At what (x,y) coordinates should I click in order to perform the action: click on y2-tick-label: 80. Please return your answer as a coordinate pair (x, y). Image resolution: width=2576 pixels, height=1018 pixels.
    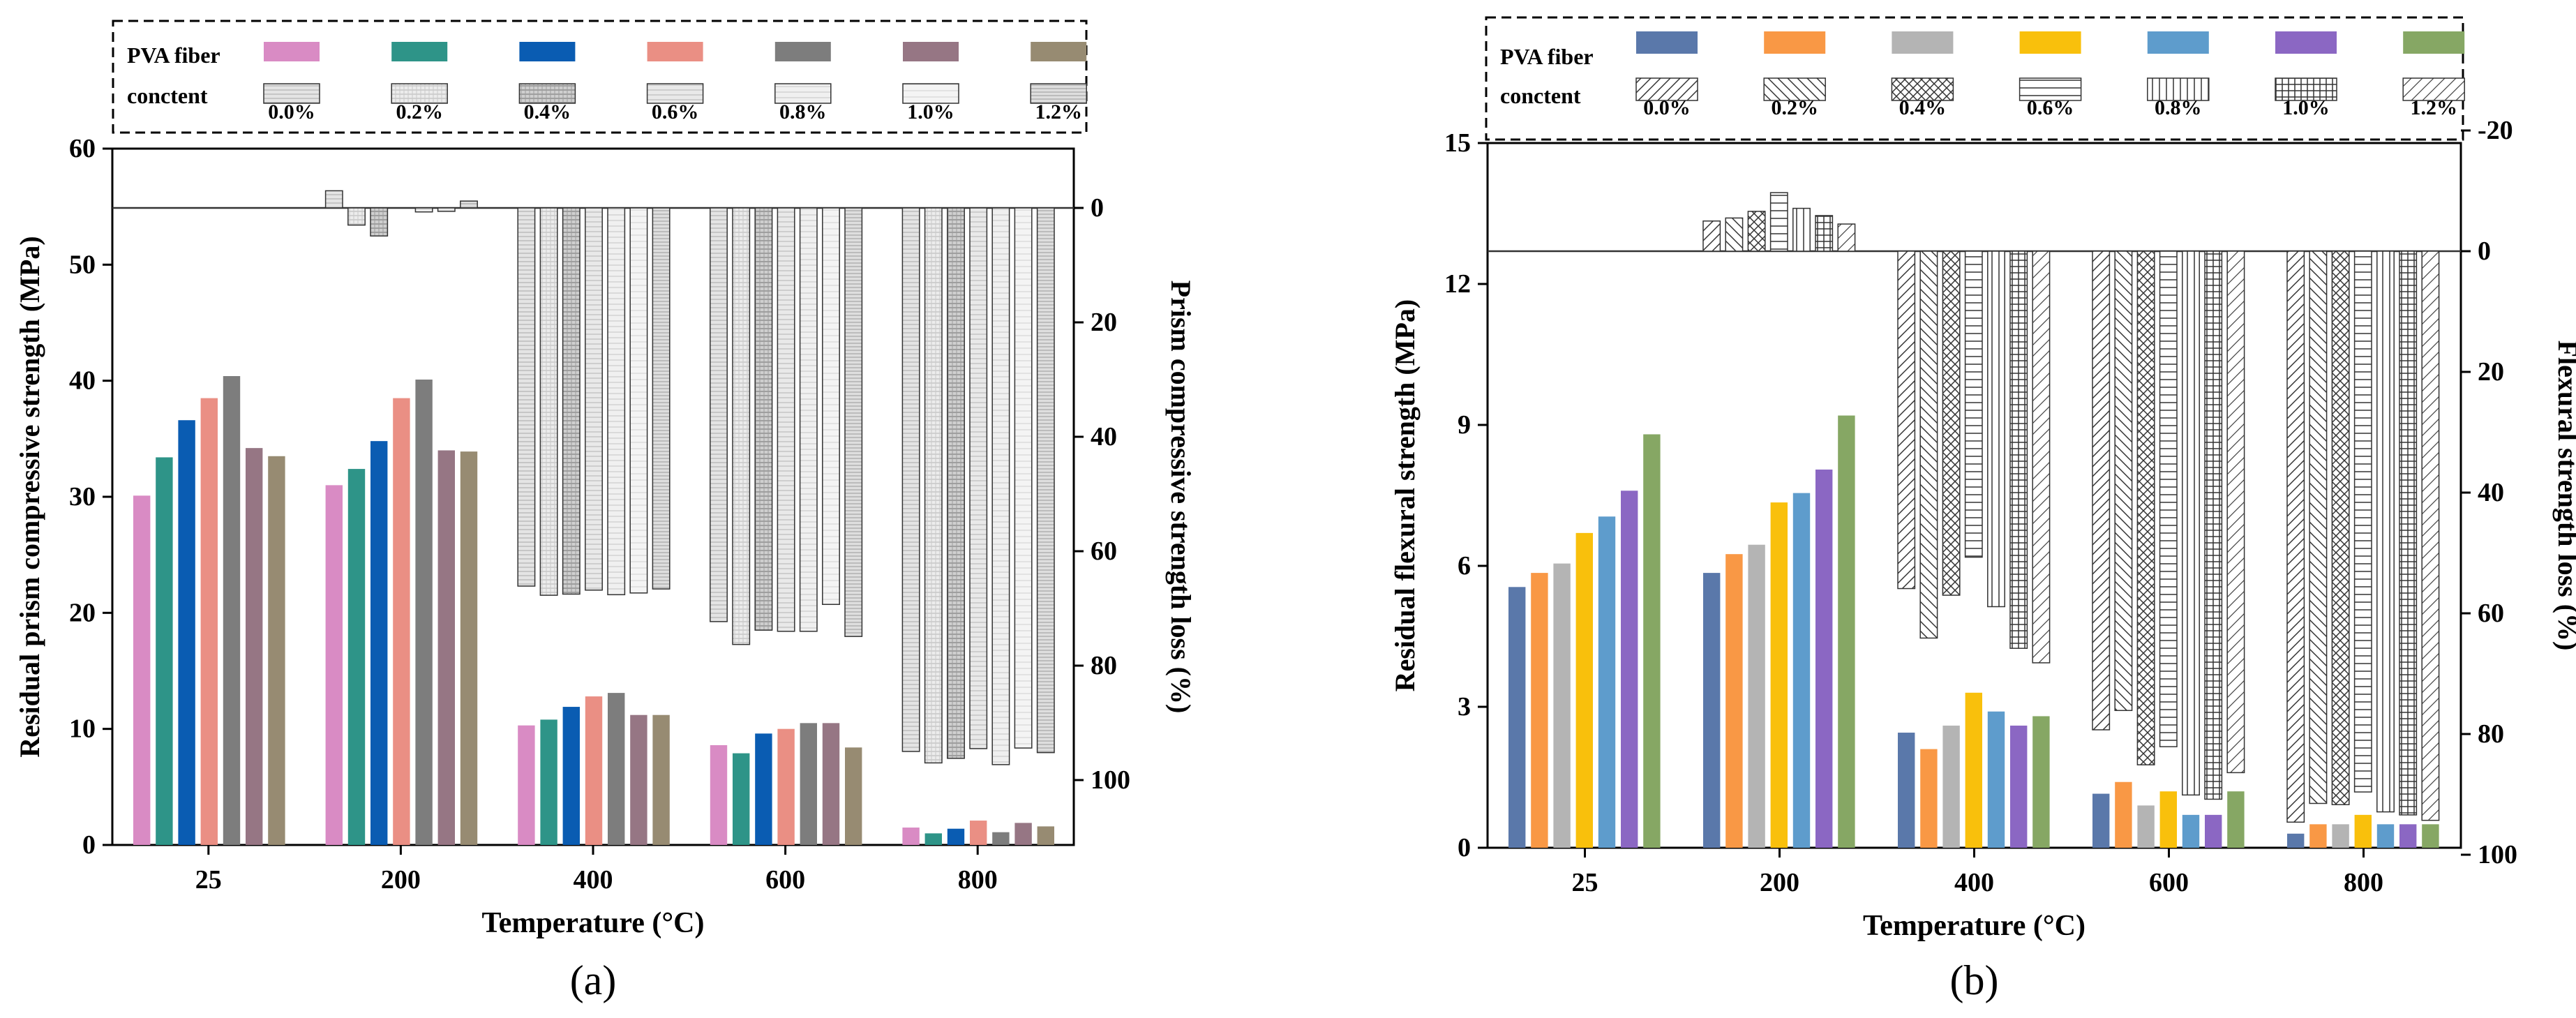
    Looking at the image, I should click on (1104, 665).